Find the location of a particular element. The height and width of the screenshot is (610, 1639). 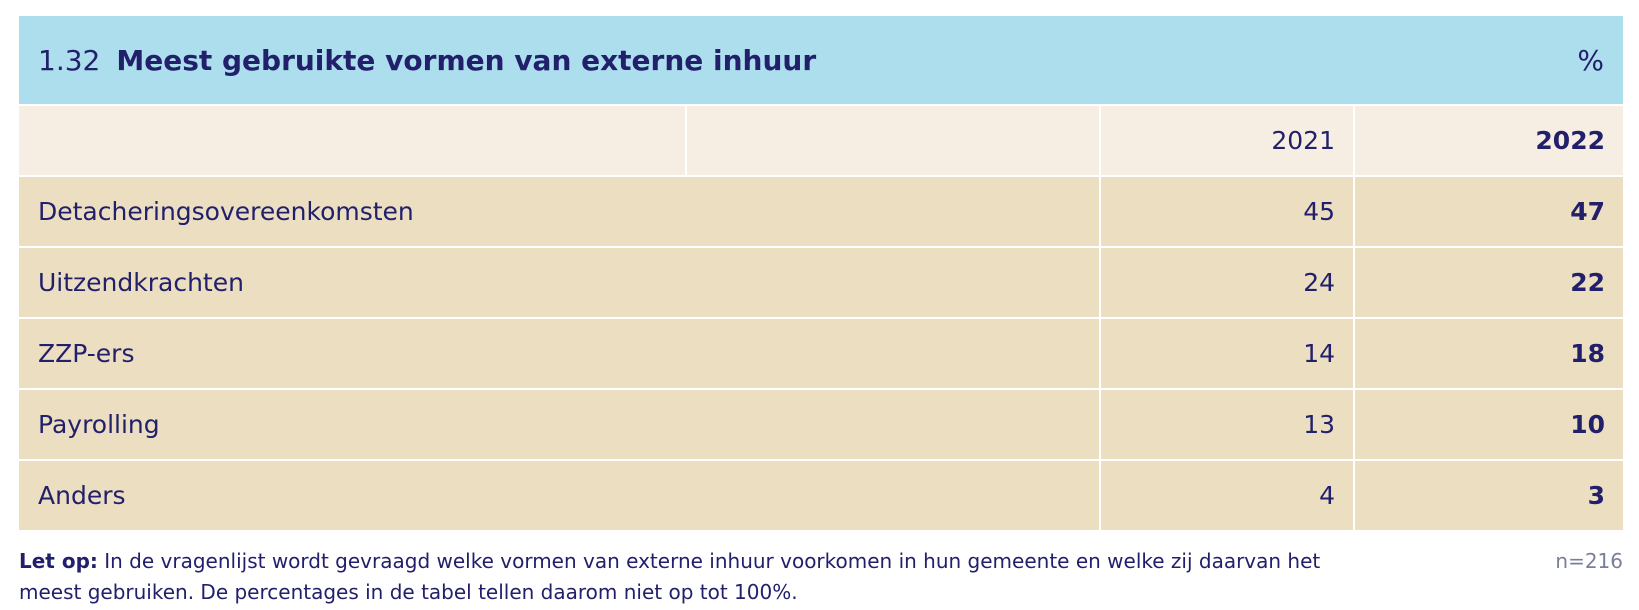

value-2022: 10 is located at coordinates (1489, 424).